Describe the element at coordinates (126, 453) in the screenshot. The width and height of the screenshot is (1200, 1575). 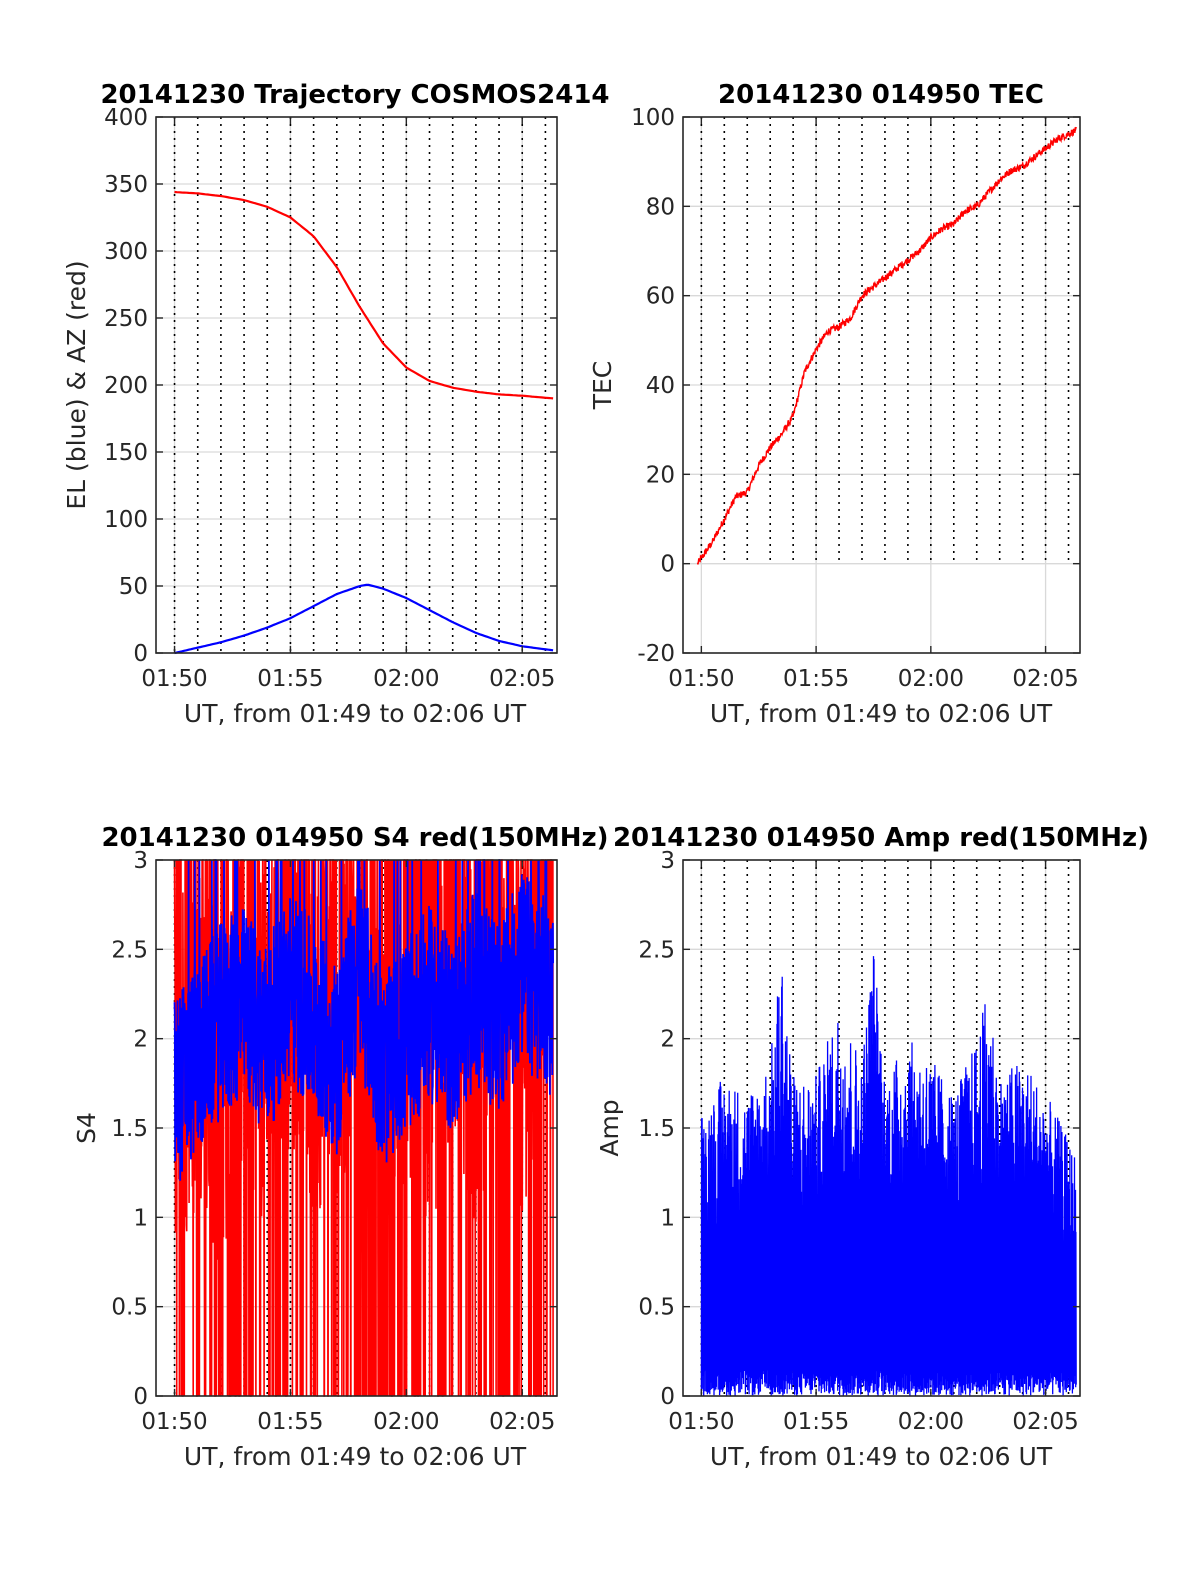
I see `y-tick-label: 150` at that location.